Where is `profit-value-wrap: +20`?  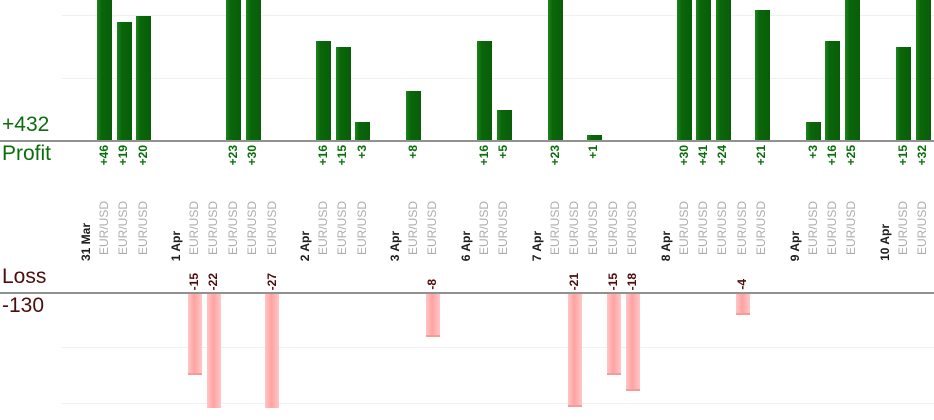 profit-value-wrap: +20 is located at coordinates (143, 155).